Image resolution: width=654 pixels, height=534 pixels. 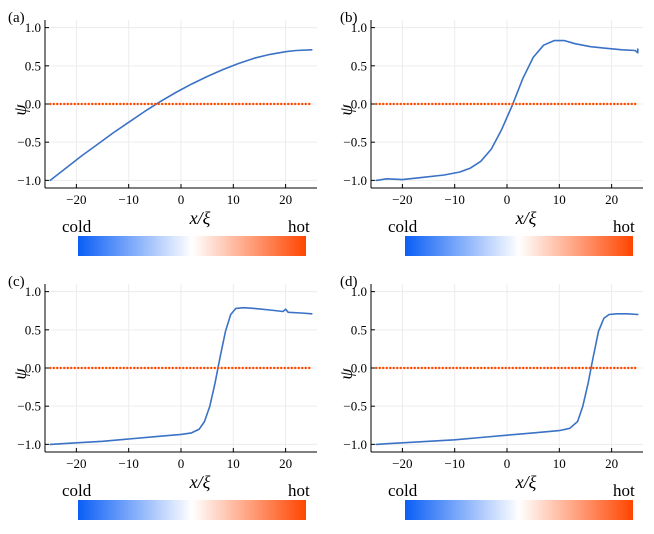 What do you see at coordinates (349, 18) in the screenshot?
I see `panel-label: (b)` at bounding box center [349, 18].